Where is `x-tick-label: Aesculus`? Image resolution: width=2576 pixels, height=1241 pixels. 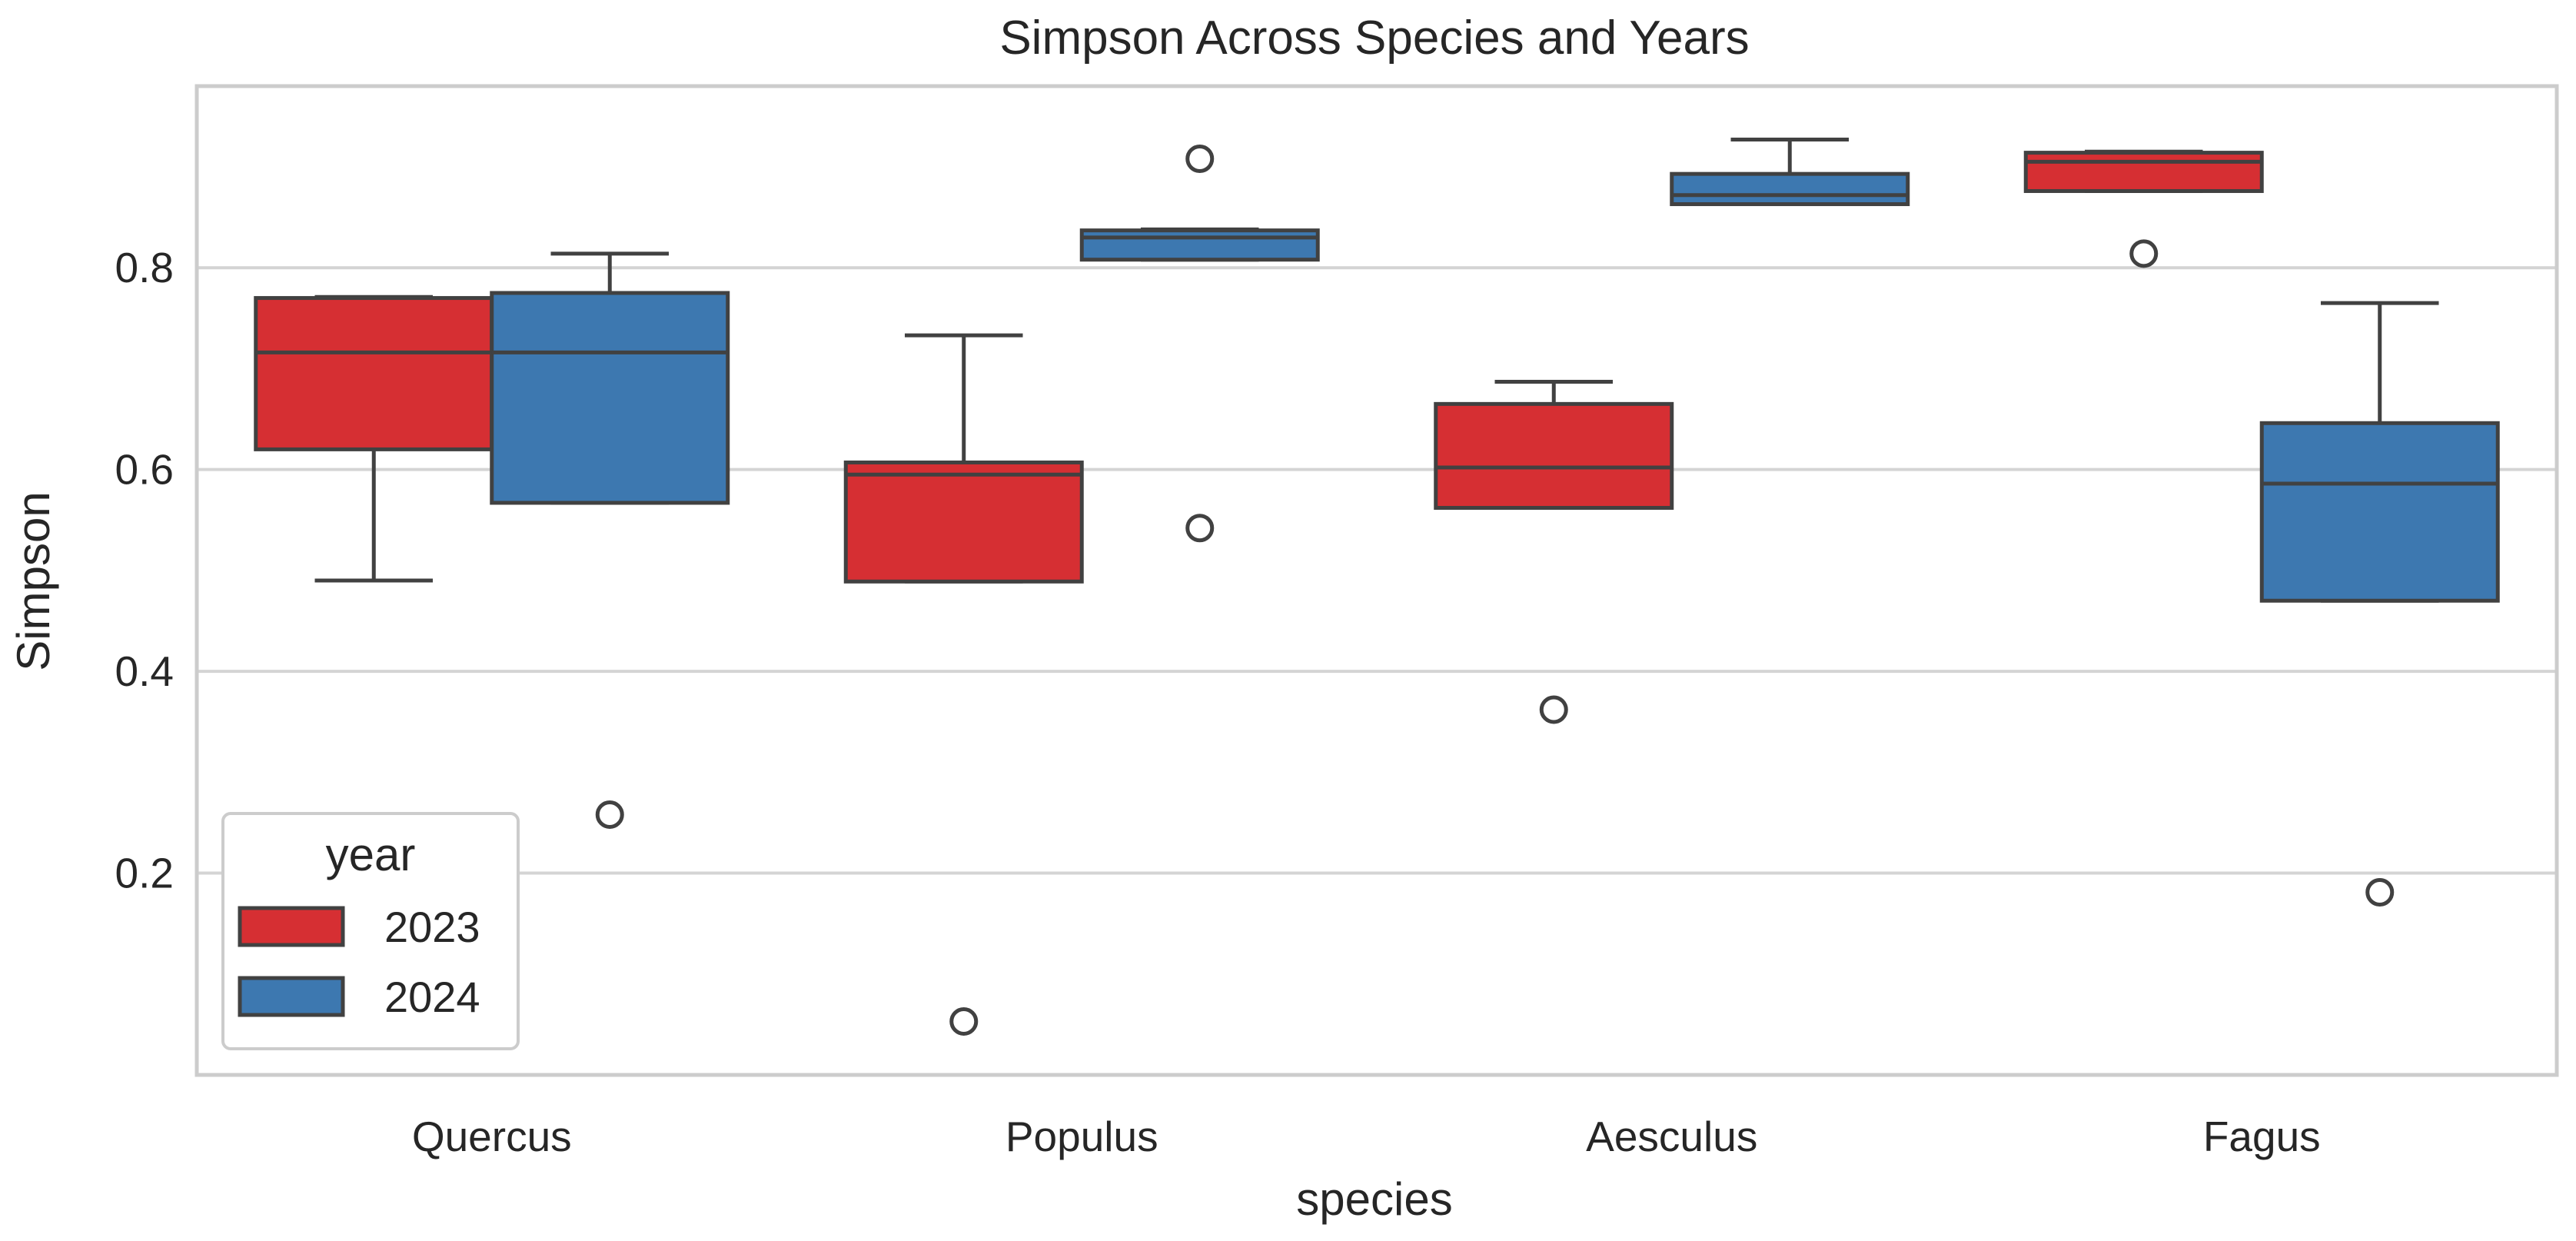
x-tick-label: Aesculus is located at coordinates (1672, 1137).